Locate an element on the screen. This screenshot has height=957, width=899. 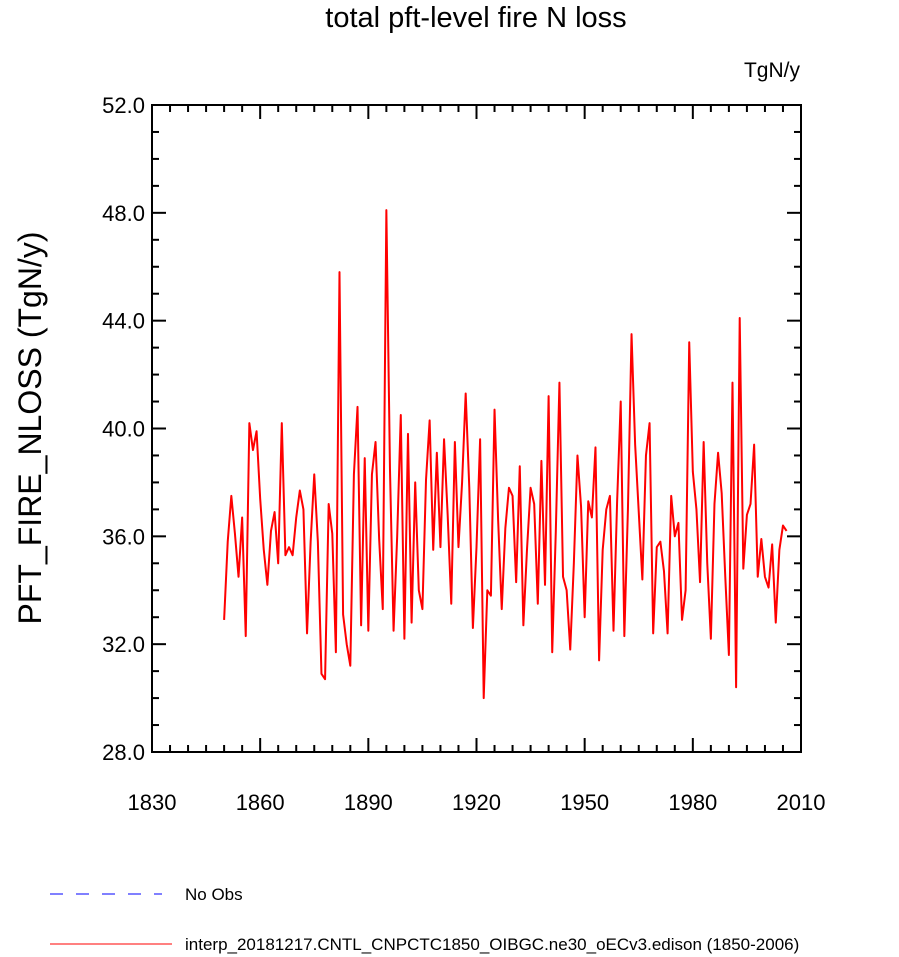
legend-label-no-obs: No Obs is located at coordinates (214, 894).